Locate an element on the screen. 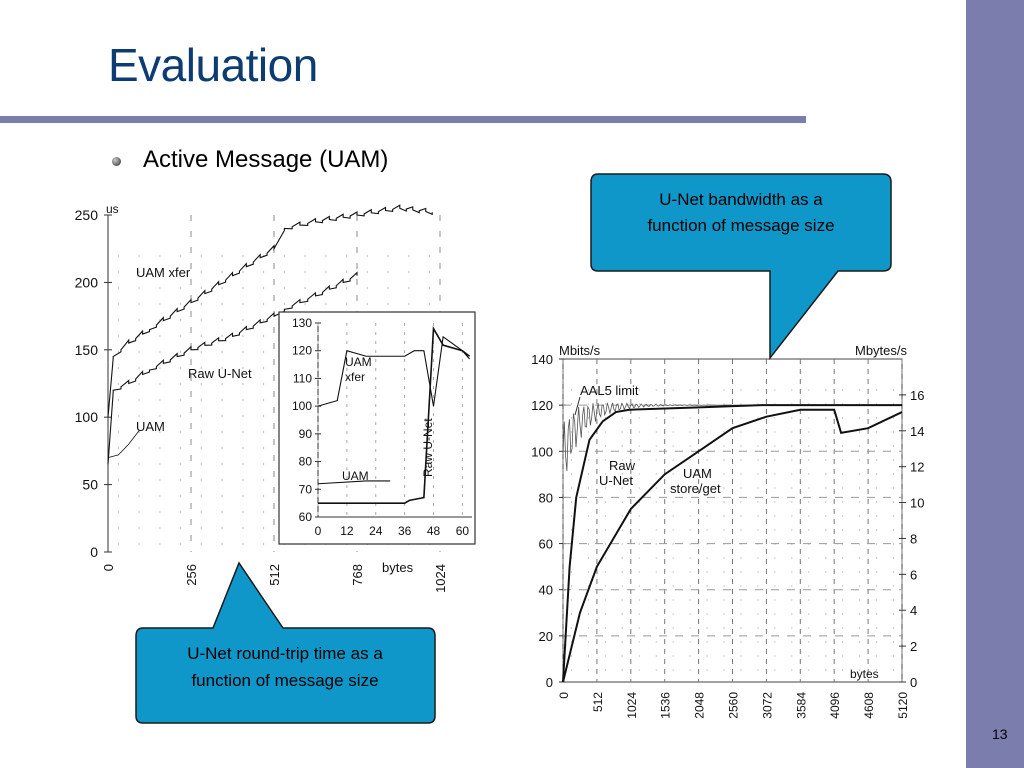 This screenshot has width=1024, height=768. bandwidth-callout-line-1: U-Net bandwidth as a is located at coordinates (741, 199).